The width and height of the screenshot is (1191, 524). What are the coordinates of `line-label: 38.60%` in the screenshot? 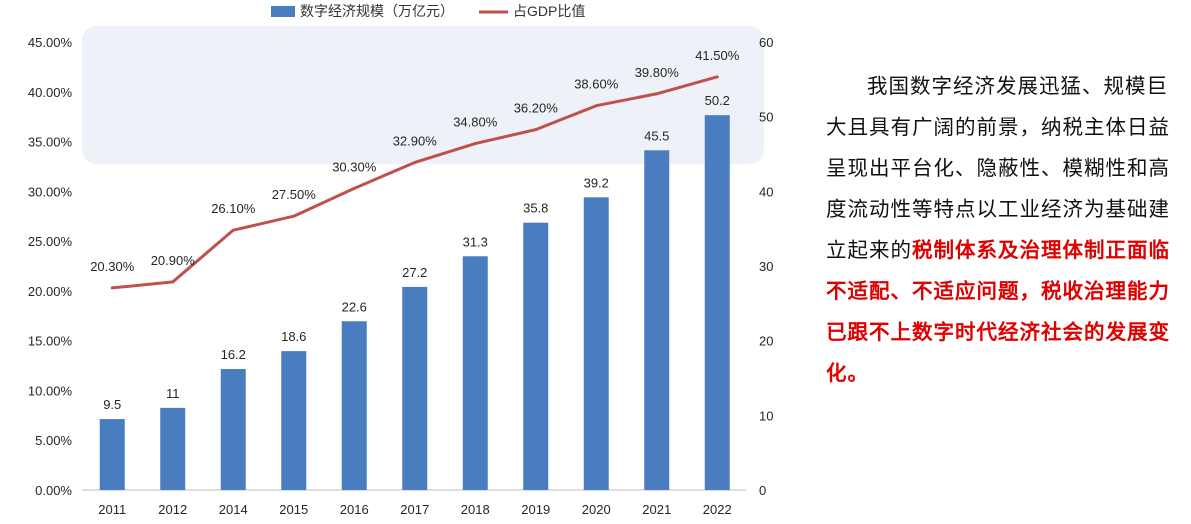 It's located at (596, 84).